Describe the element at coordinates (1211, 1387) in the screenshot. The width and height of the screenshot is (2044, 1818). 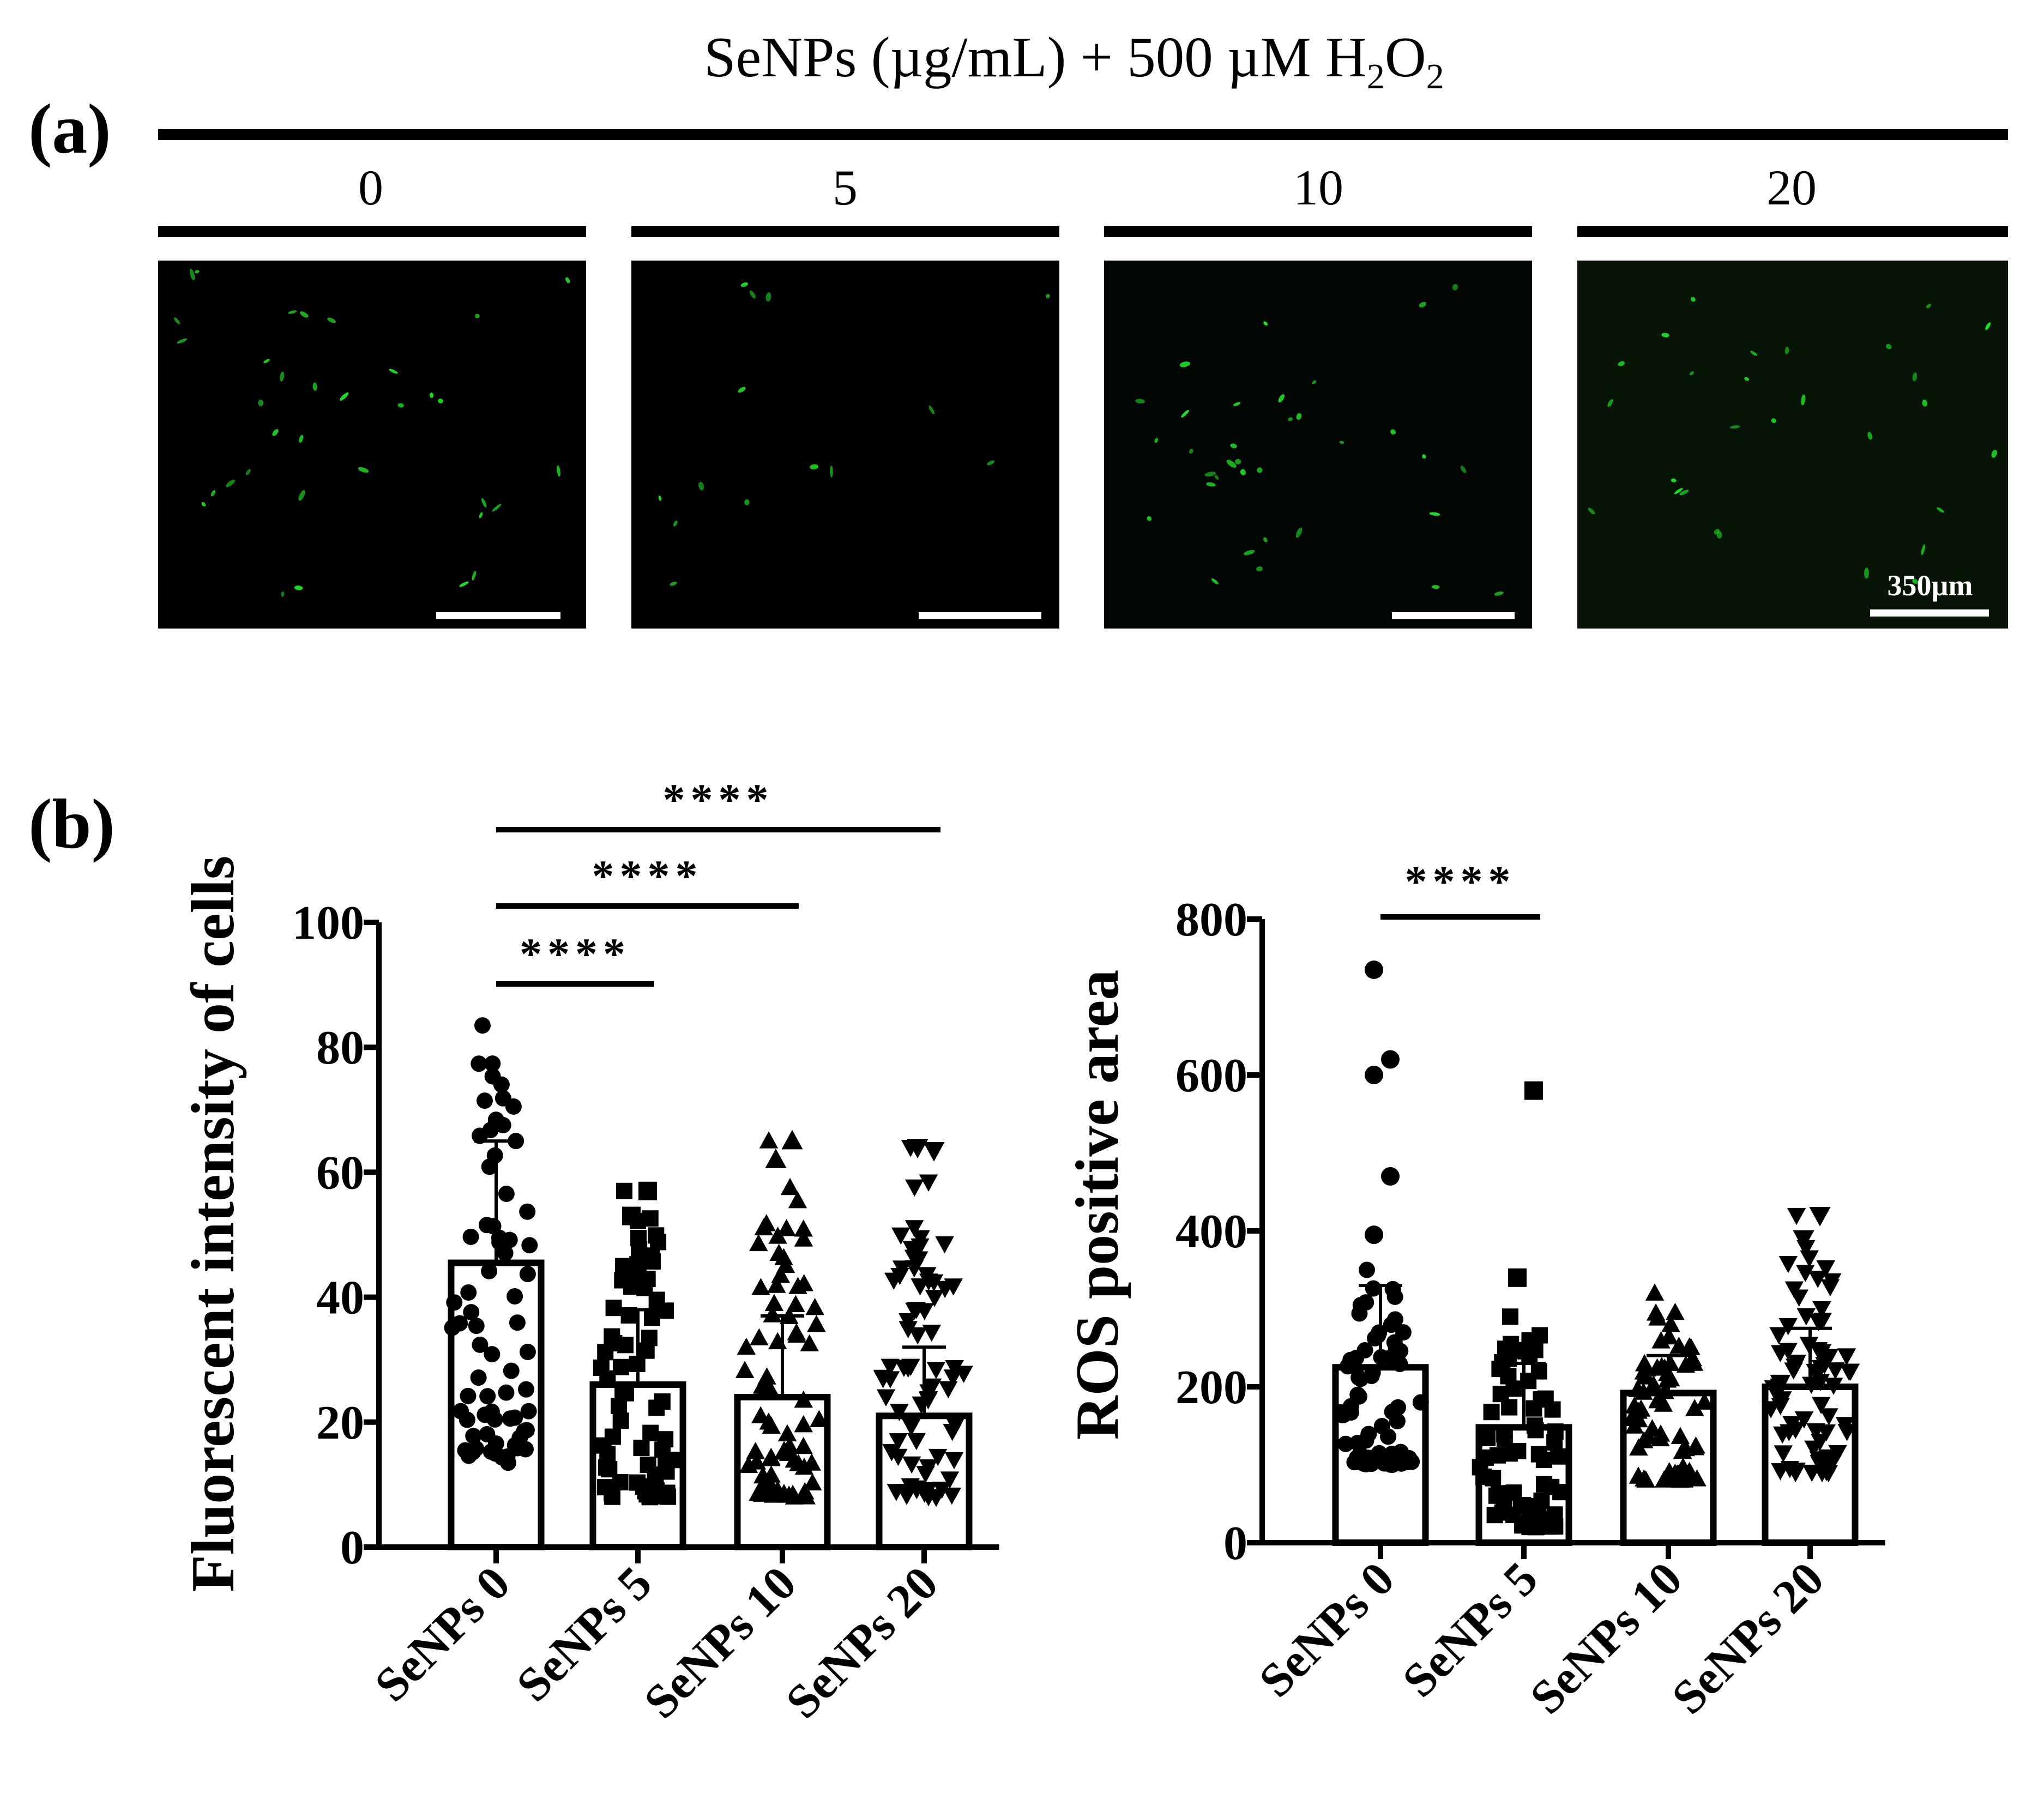
I see `y-tick-label: 200` at that location.